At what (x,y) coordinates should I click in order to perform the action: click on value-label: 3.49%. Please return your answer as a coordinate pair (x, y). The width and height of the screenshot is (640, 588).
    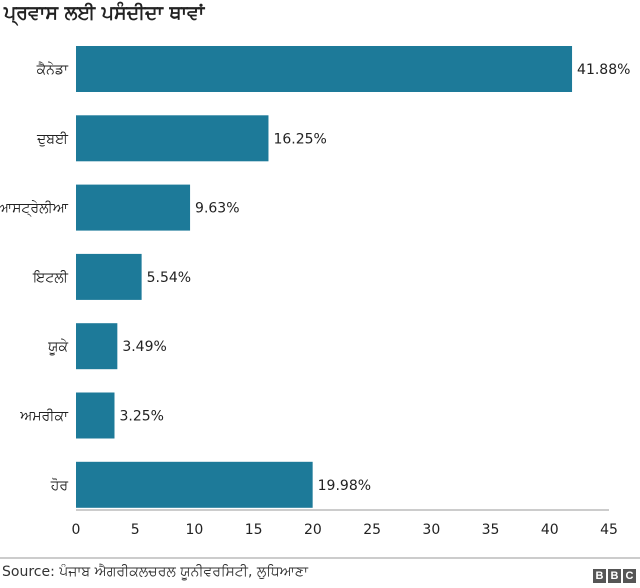
    Looking at the image, I should click on (144, 347).